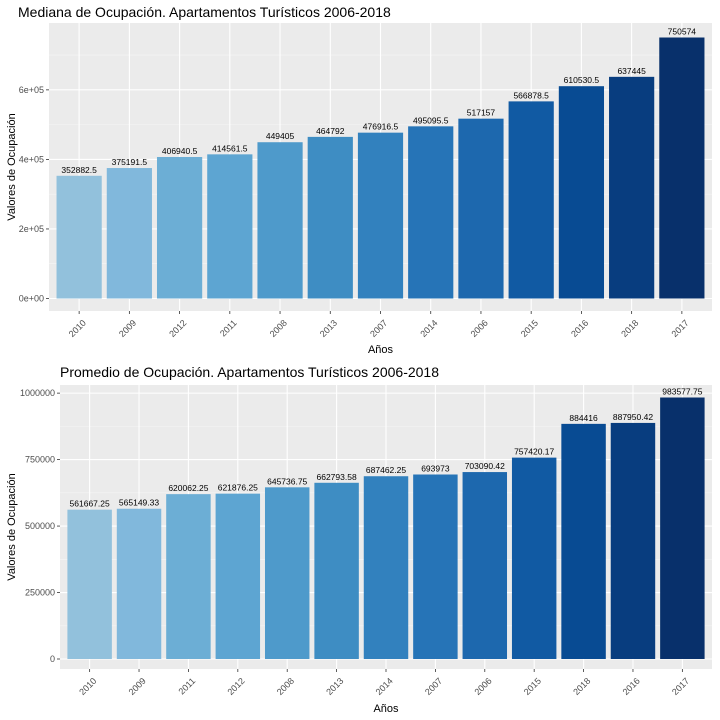 This screenshot has width=720, height=720. I want to click on data-label: 662793.58, so click(337, 477).